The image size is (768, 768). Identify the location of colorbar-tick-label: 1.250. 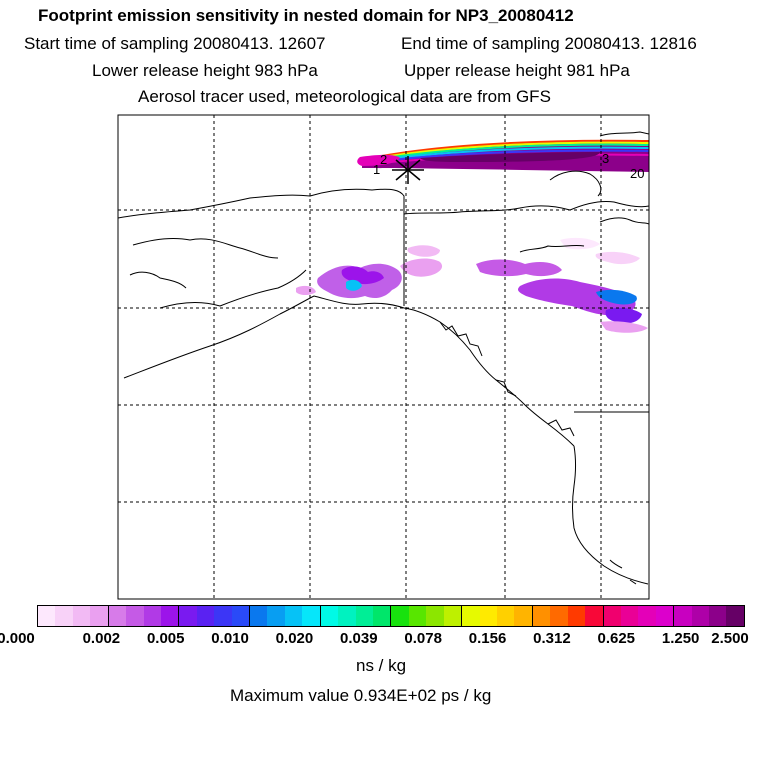
(680, 638).